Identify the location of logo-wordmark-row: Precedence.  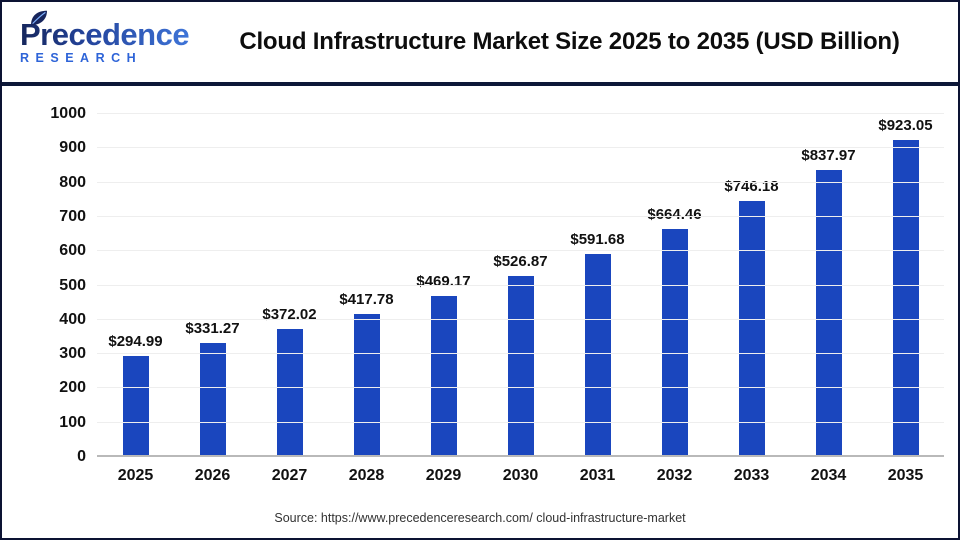
(107, 31).